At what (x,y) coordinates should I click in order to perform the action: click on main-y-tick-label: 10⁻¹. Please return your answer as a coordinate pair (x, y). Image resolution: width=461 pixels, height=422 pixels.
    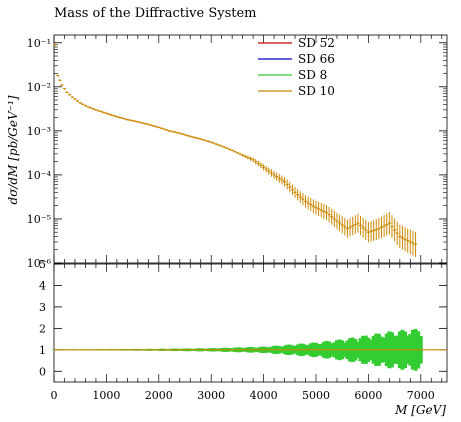
    Looking at the image, I should click on (39, 43).